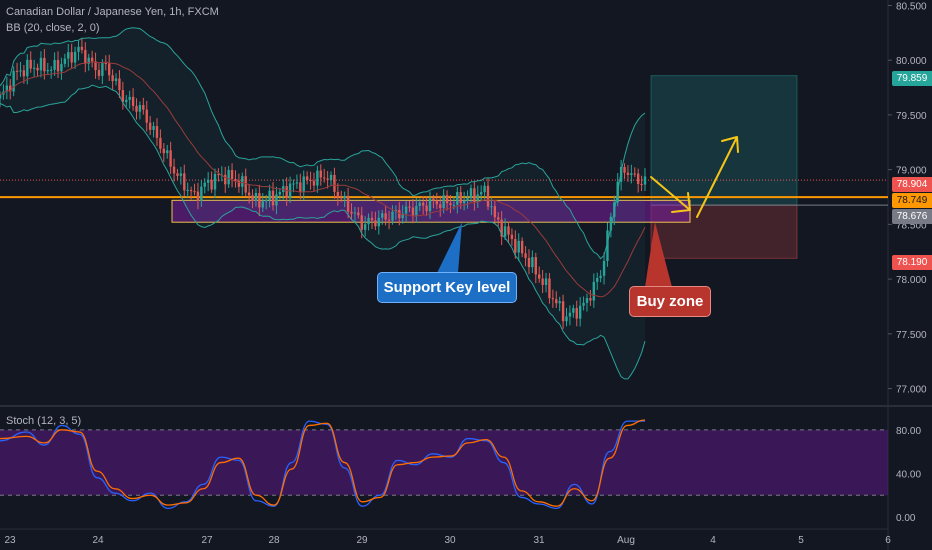  Describe the element at coordinates (447, 287) in the screenshot. I see `support-key-level-callout: Support Key level` at that location.